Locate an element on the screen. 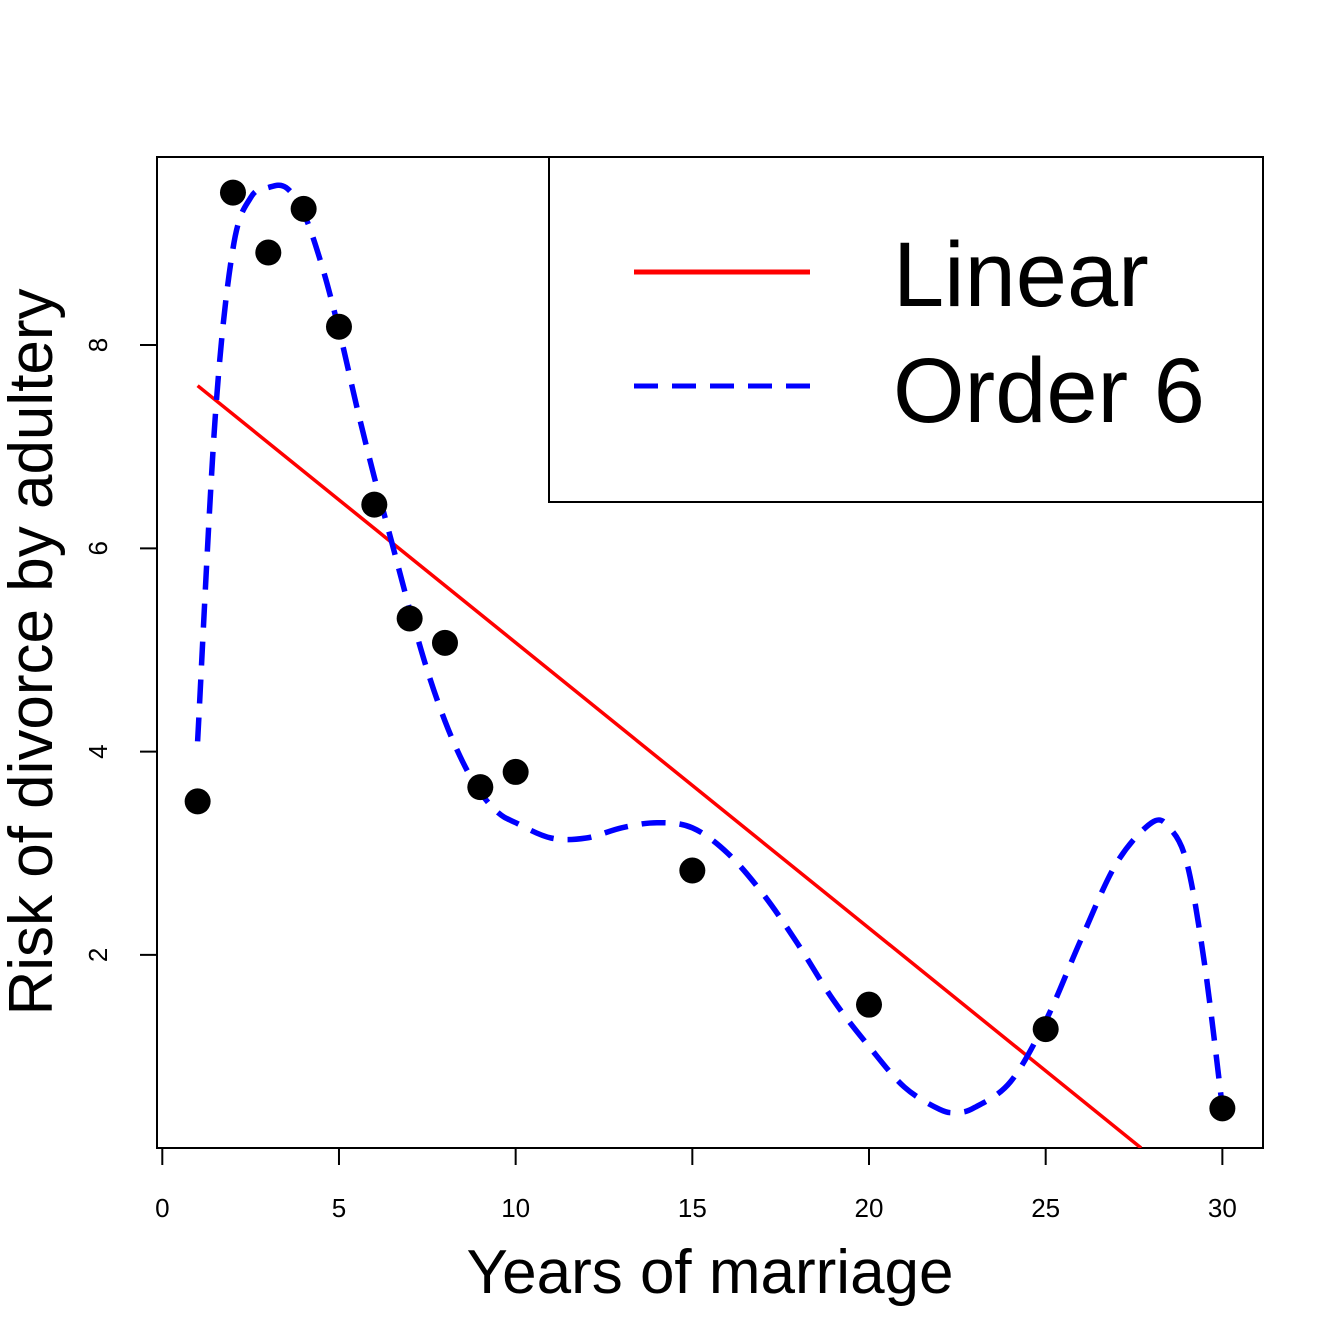 This screenshot has height=1344, width=1344. legend-label-order-6: Order 6 is located at coordinates (1049, 391).